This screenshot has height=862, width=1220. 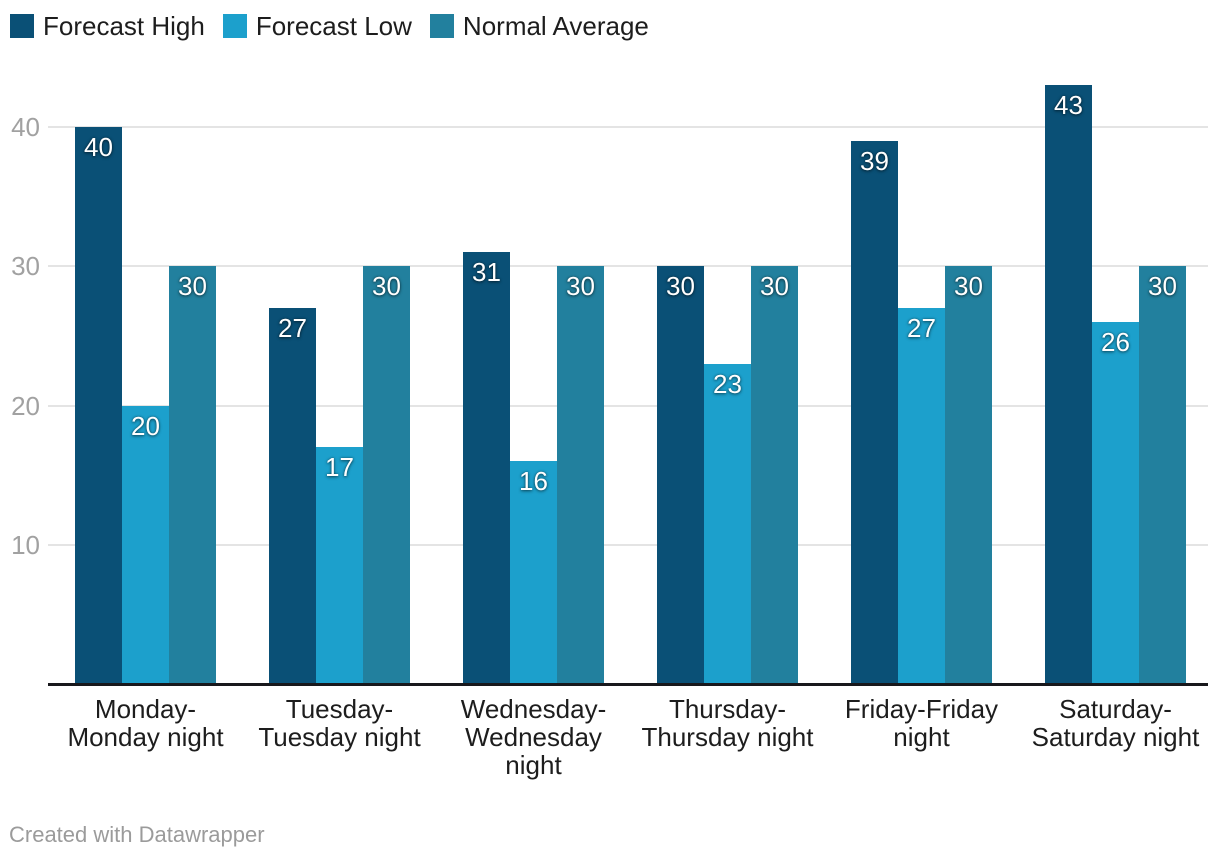 What do you see at coordinates (192, 475) in the screenshot?
I see `bar-normal-average-monday-monday-night: 30` at bounding box center [192, 475].